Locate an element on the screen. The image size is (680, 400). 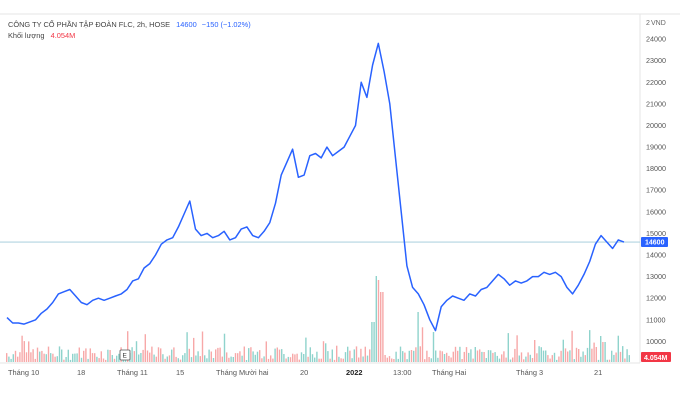
event-marker: E is located at coordinates (125, 355).